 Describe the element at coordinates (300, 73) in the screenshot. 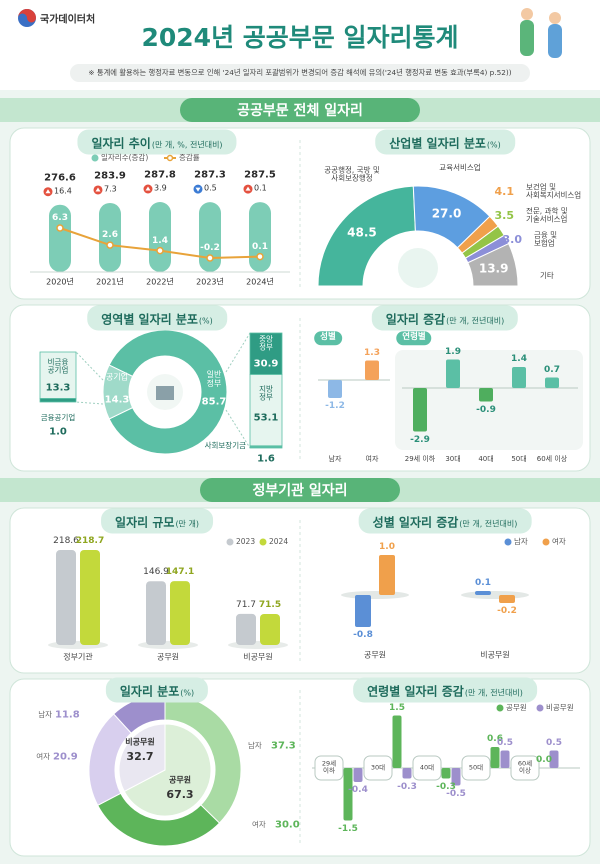

I see `note-bg` at that location.